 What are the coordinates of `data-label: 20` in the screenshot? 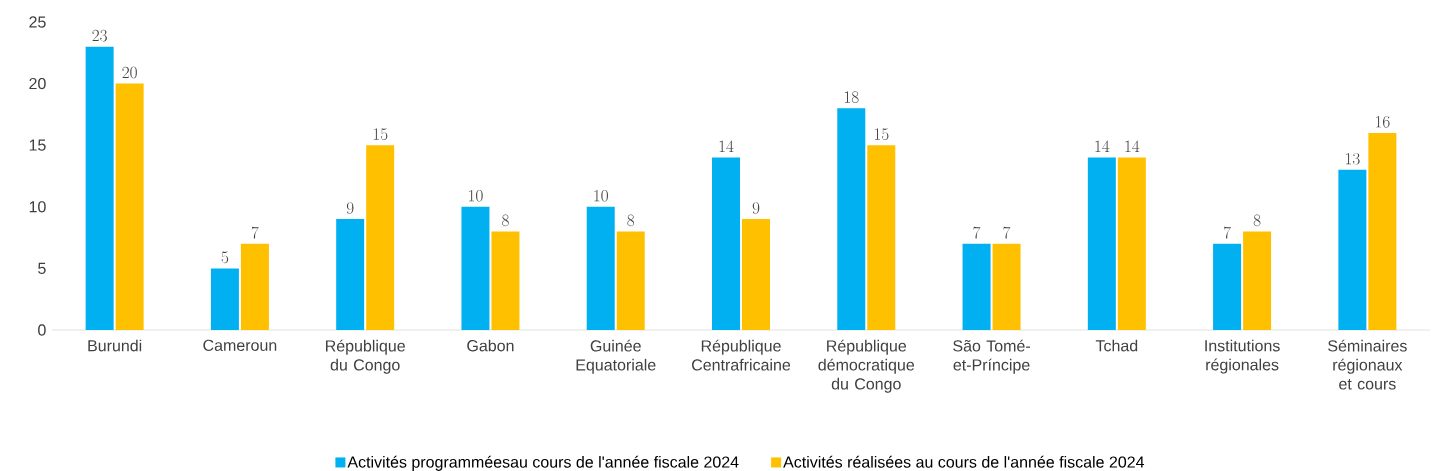 It's located at (129, 72).